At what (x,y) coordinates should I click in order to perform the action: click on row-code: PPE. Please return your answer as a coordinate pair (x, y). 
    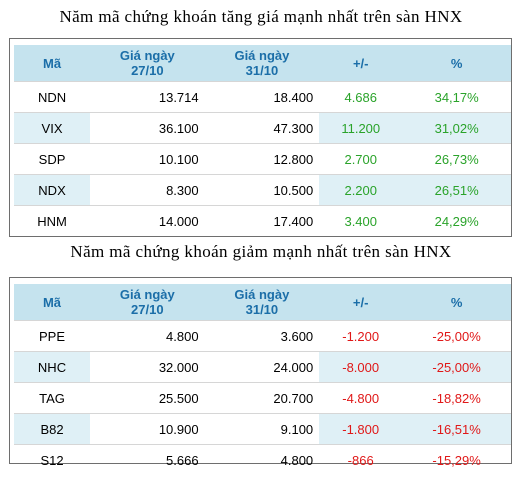
    Looking at the image, I should click on (52, 336).